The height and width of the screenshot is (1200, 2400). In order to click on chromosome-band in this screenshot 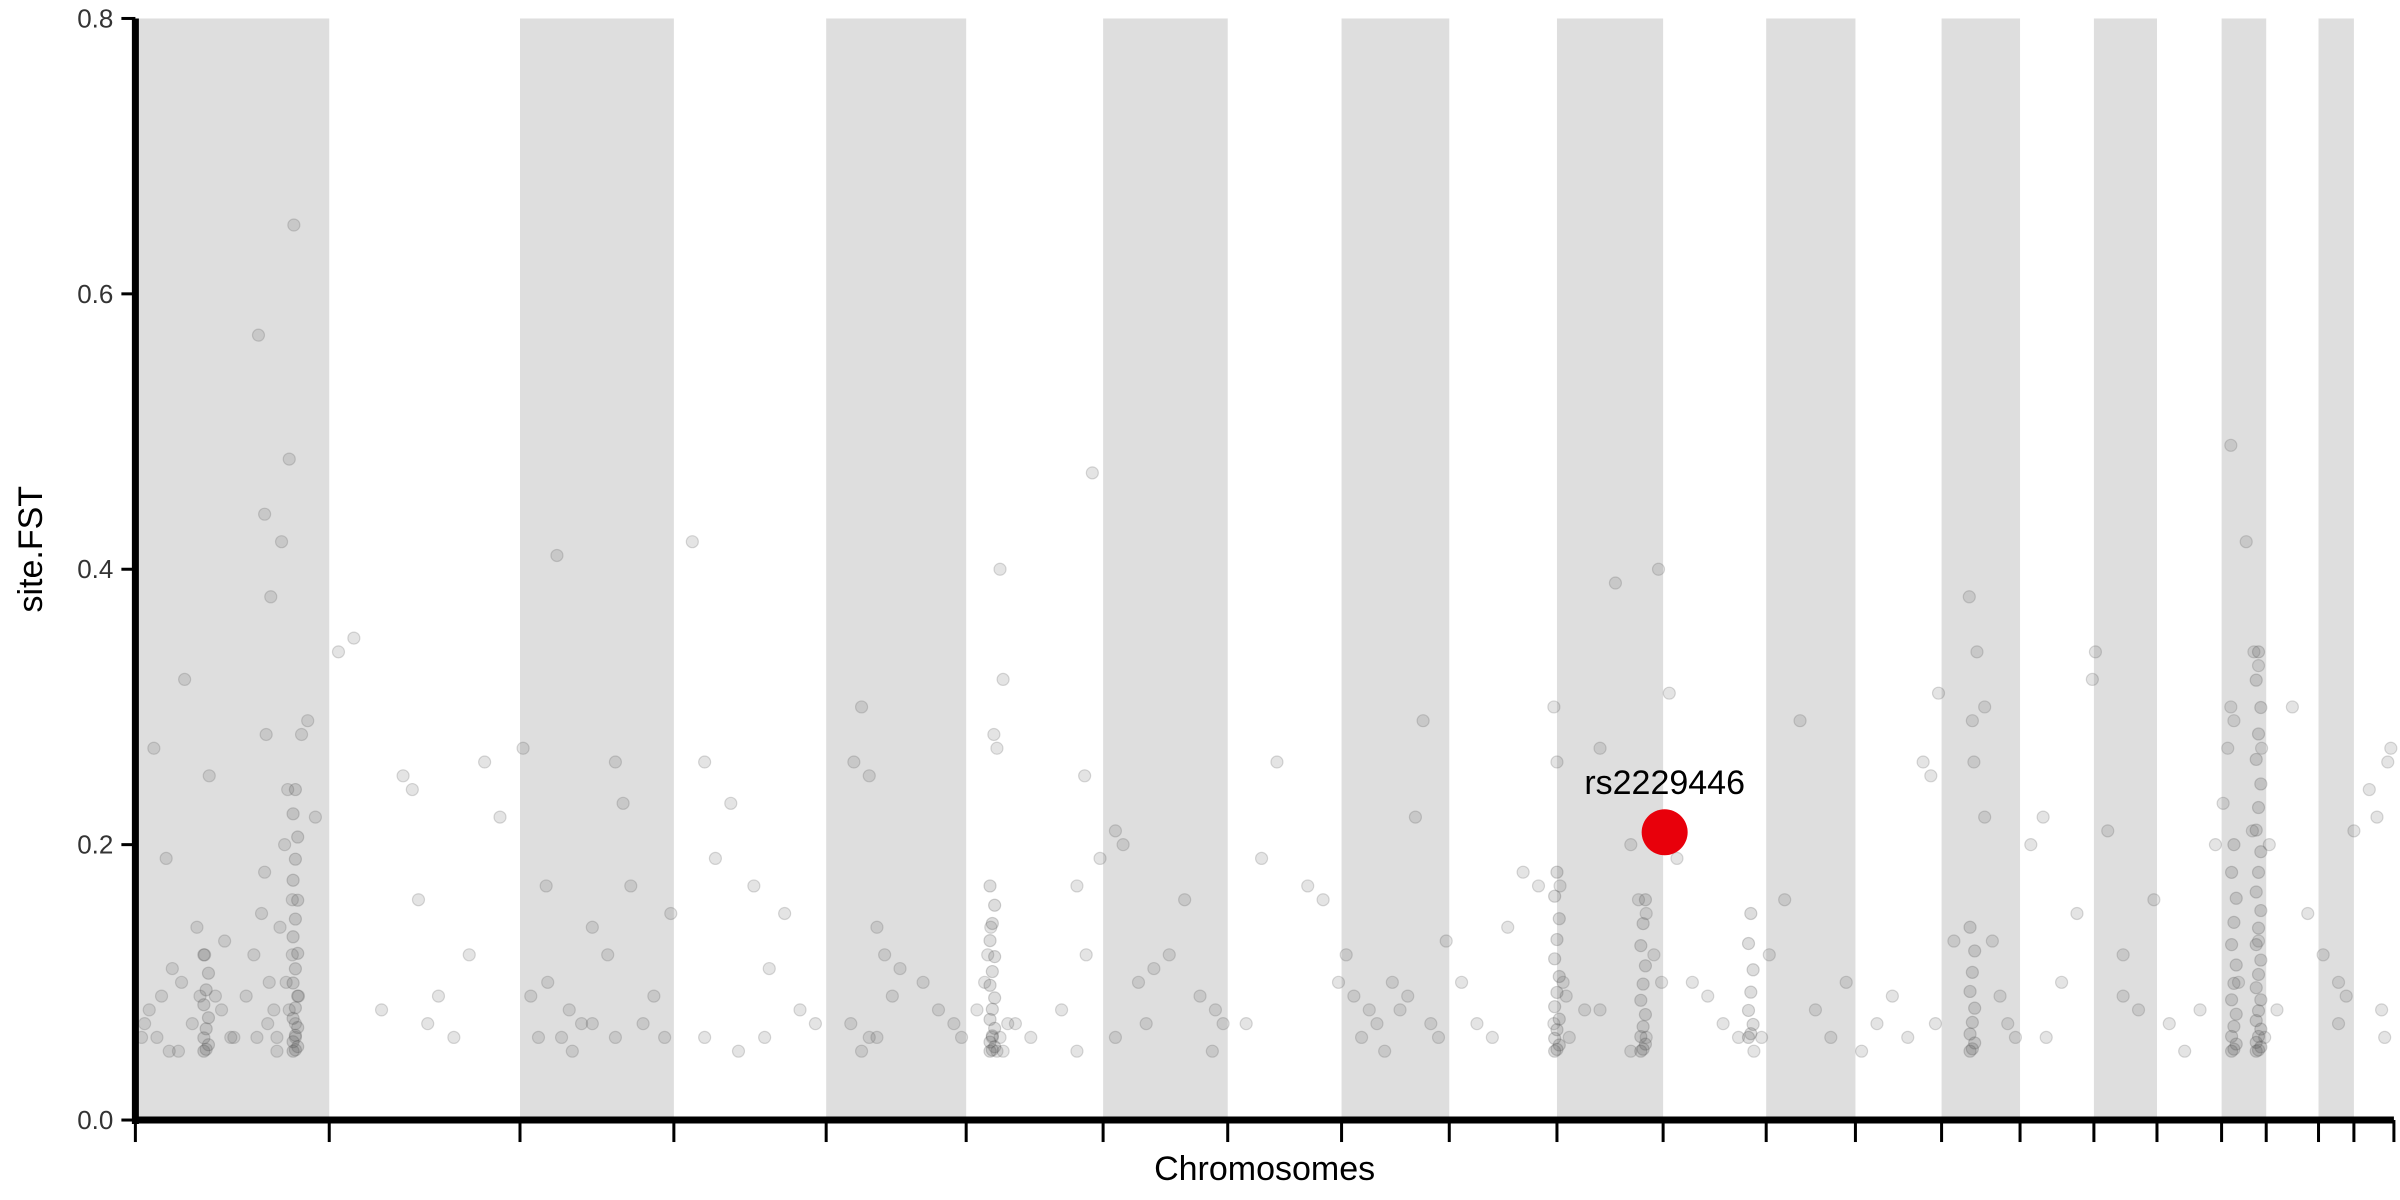, I will do `click(1981, 569)`.